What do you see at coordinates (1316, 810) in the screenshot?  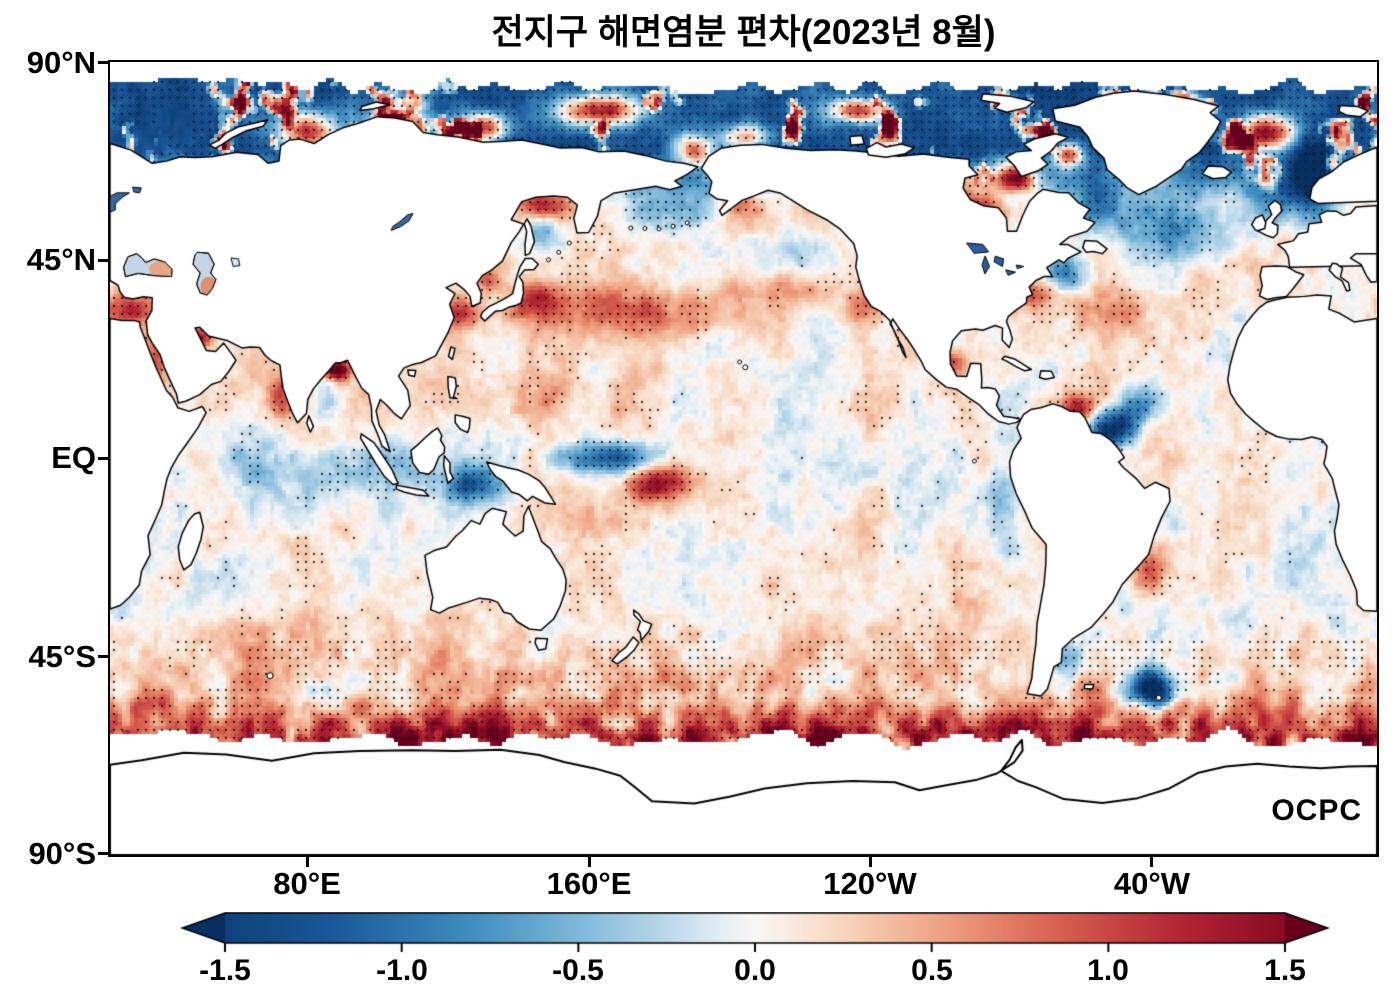 I see `source-watermark: OCPC` at bounding box center [1316, 810].